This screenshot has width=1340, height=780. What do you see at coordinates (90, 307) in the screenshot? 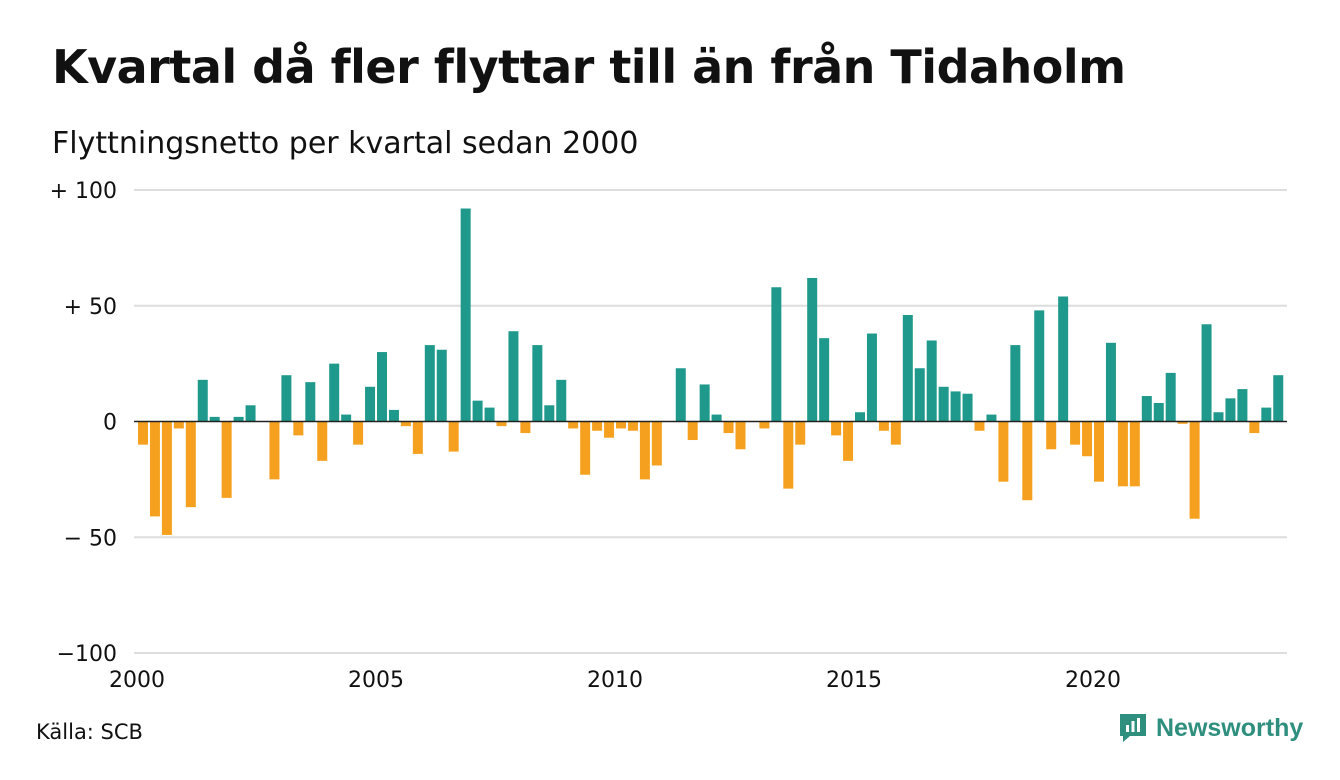
I see `y-tick-label: + 50` at bounding box center [90, 307].